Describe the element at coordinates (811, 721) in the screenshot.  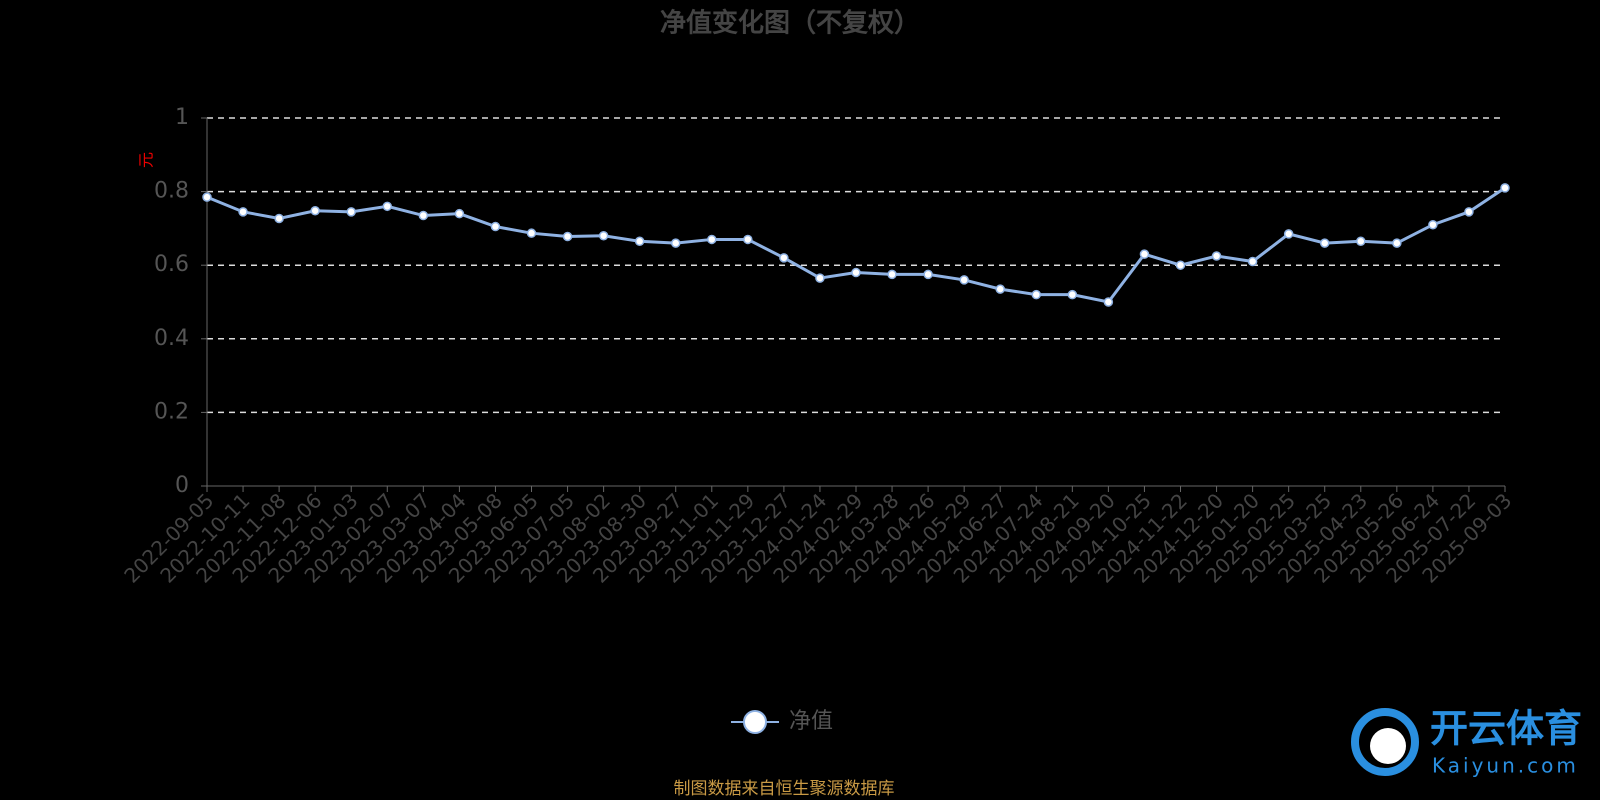
I see `legend-label: 净值` at that location.